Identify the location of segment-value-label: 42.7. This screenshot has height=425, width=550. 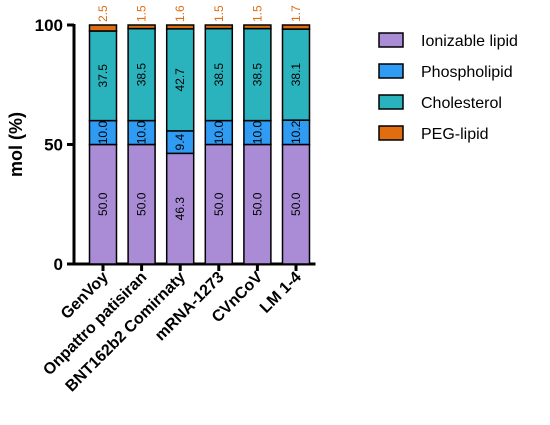
(180, 80).